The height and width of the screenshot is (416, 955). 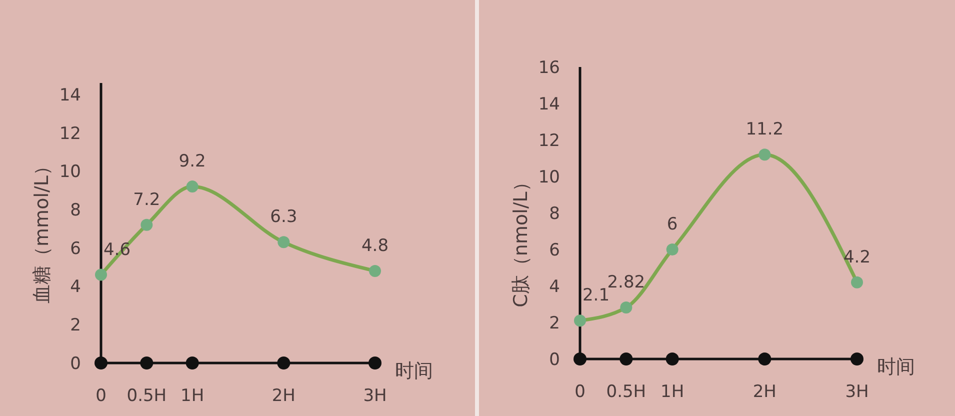 I want to click on y-axis-title: 血糖（mmol/L）, so click(x=42, y=230).